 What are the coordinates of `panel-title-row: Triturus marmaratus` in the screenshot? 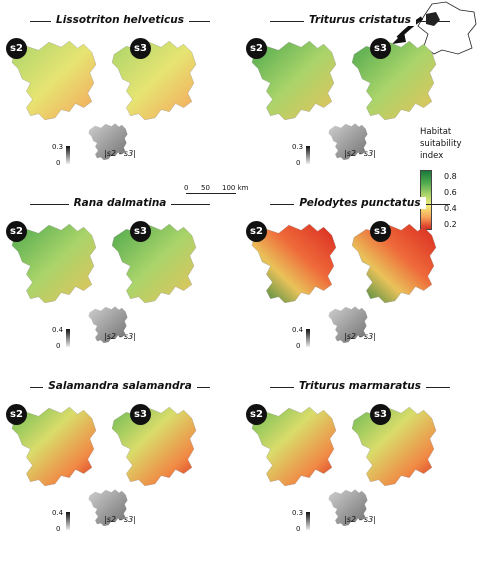 It's located at (360, 387).